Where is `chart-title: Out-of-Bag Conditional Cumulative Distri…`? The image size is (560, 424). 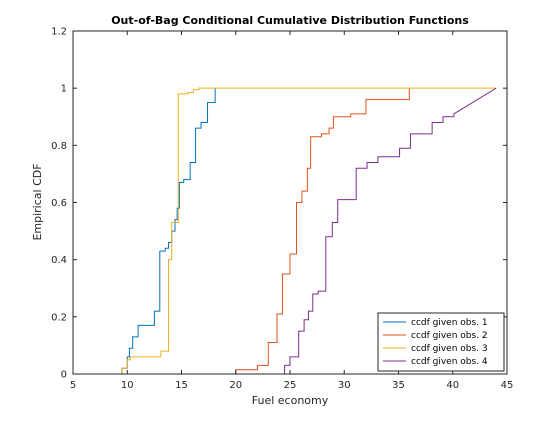 chart-title: Out-of-Bag Conditional Cumulative Distri… is located at coordinates (290, 20).